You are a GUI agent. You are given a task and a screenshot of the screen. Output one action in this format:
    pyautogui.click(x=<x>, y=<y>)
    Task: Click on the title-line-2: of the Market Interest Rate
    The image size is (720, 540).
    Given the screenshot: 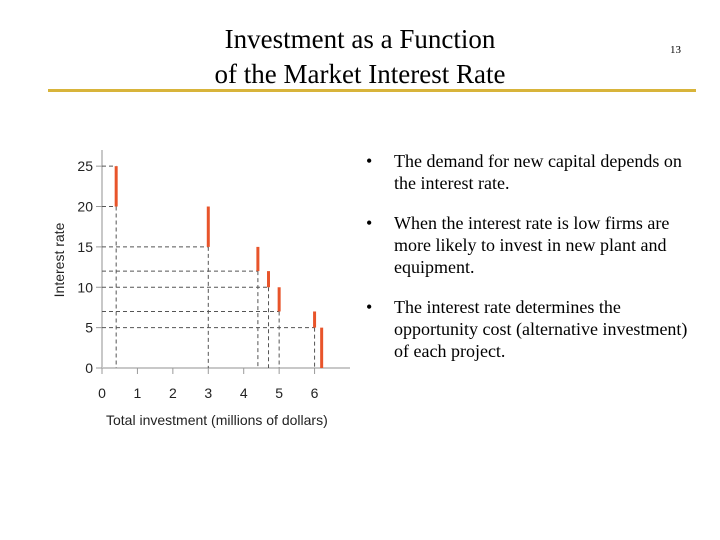 What is the action you would take?
    pyautogui.click(x=360, y=74)
    